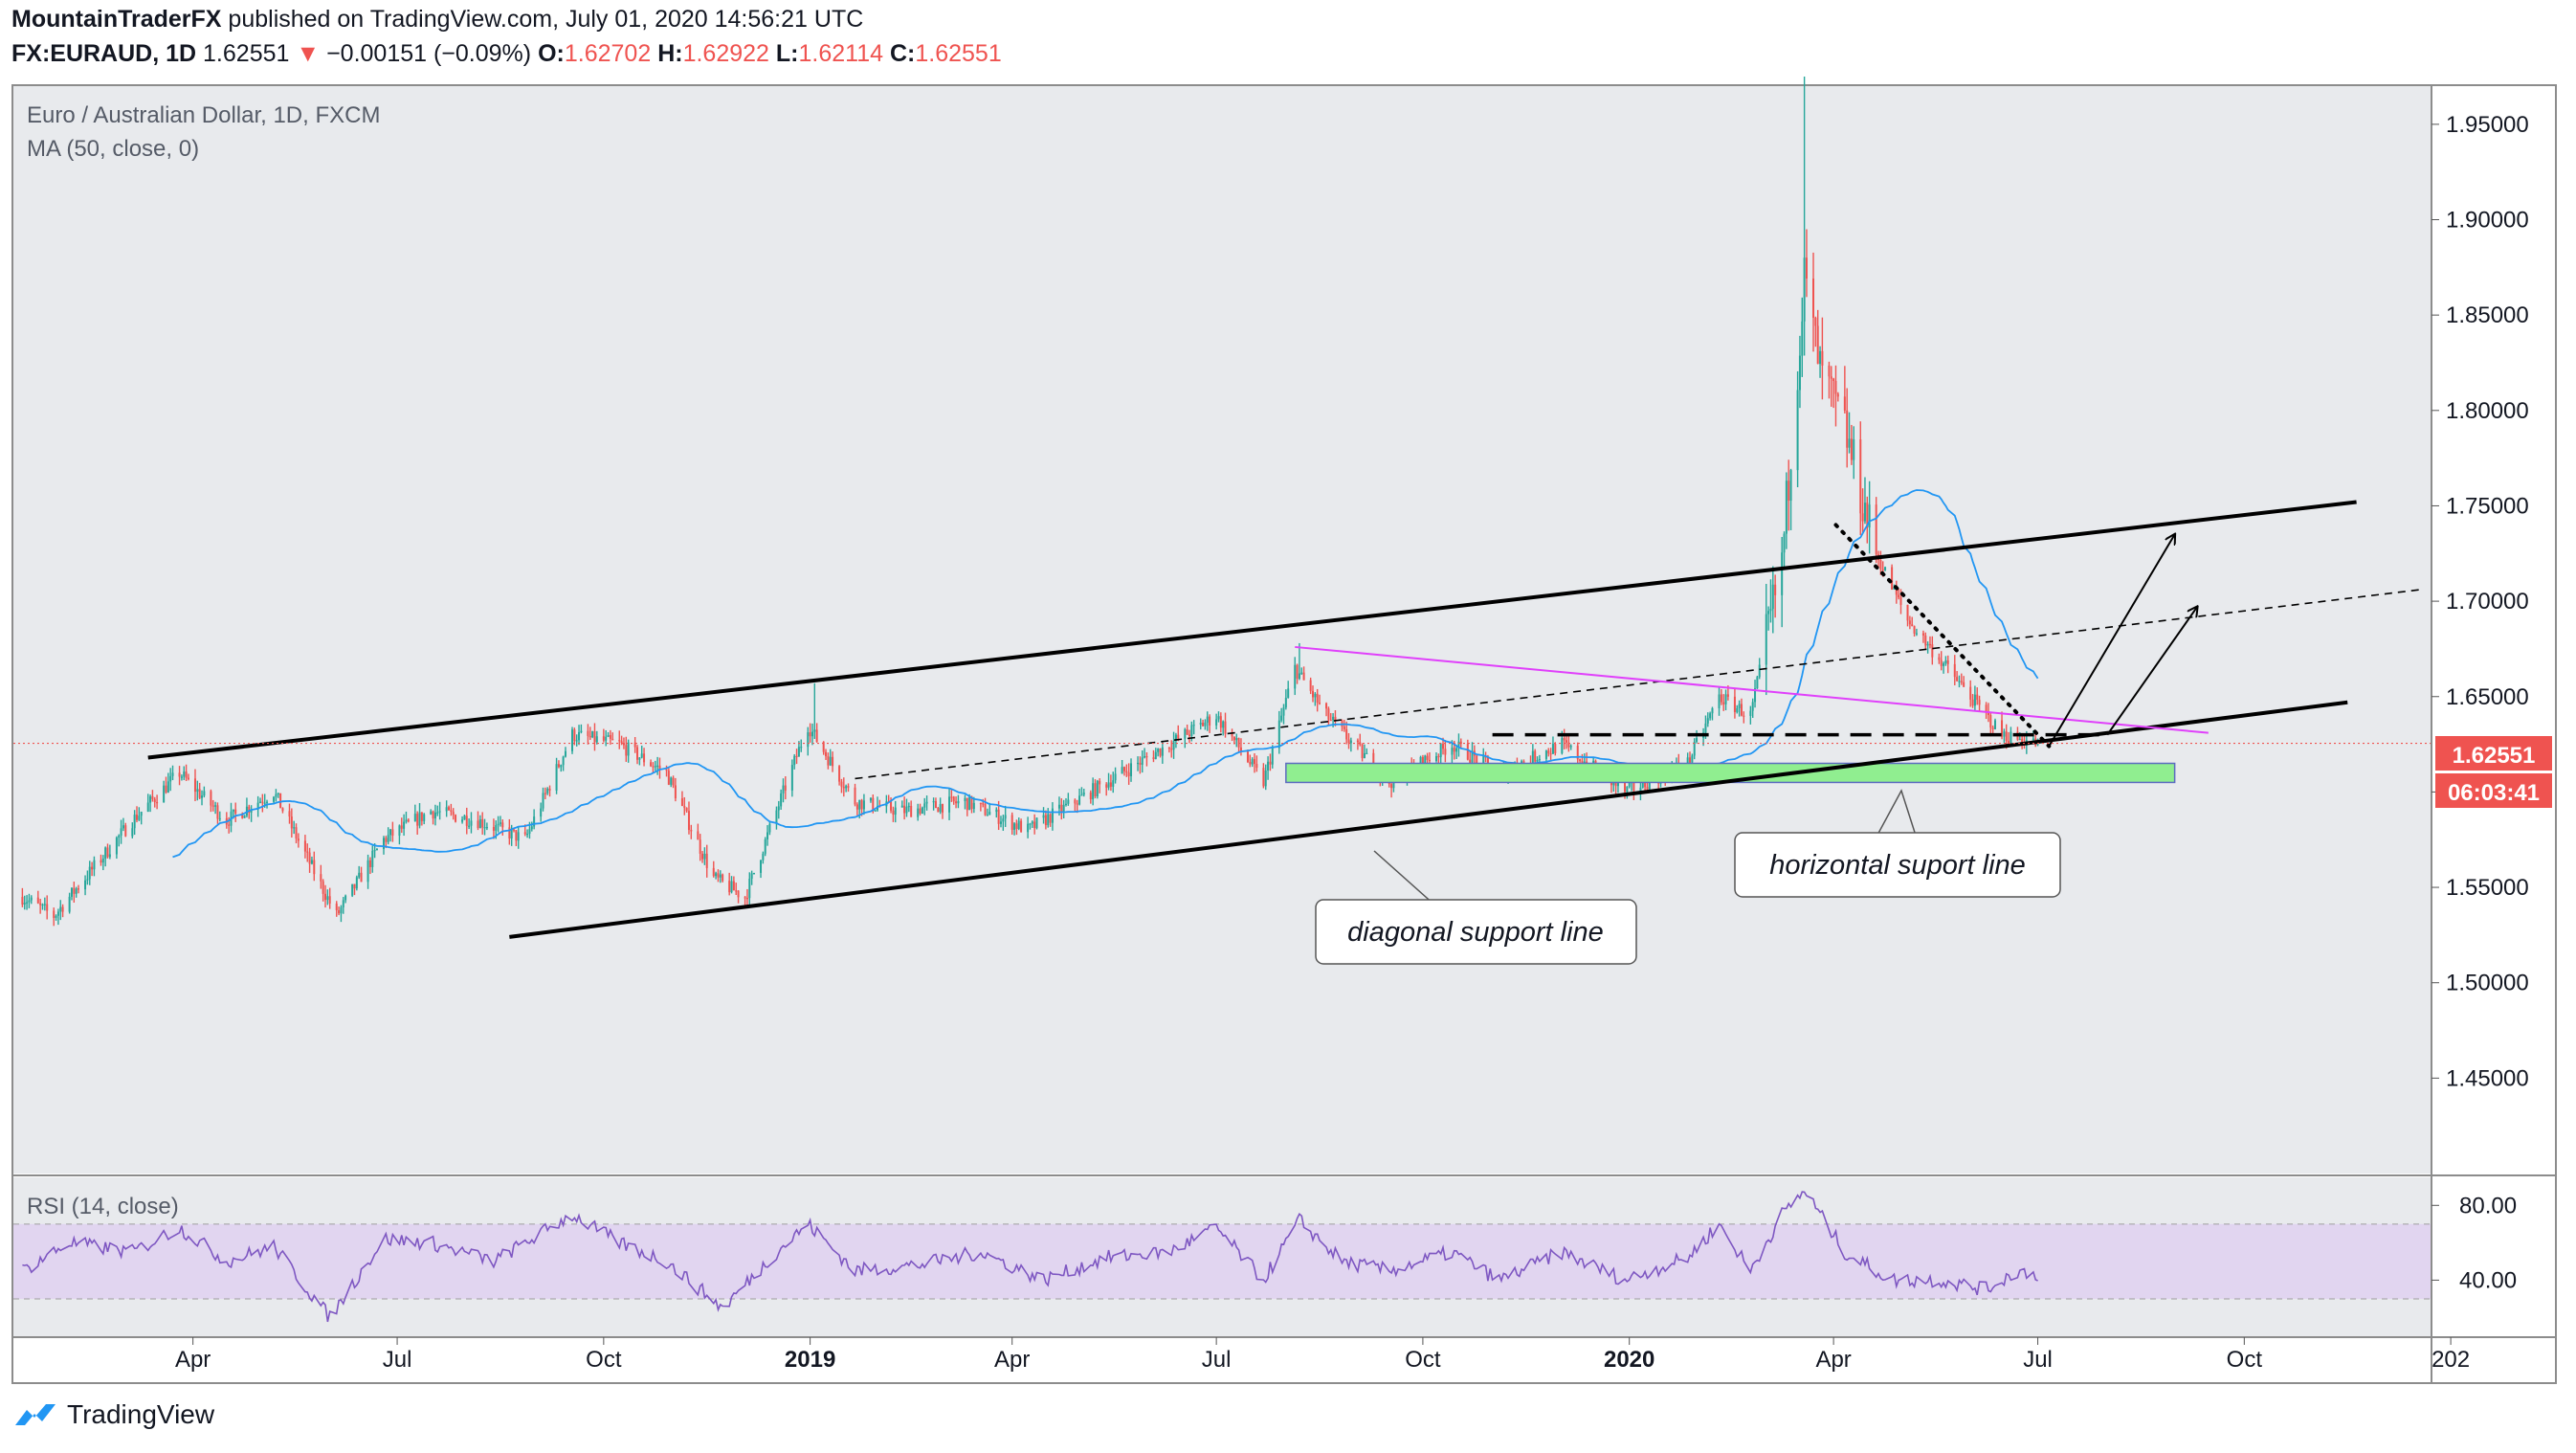 The height and width of the screenshot is (1453, 2576). Describe the element at coordinates (1476, 907) in the screenshot. I see `callout-diagonal: diagonal support line` at that location.